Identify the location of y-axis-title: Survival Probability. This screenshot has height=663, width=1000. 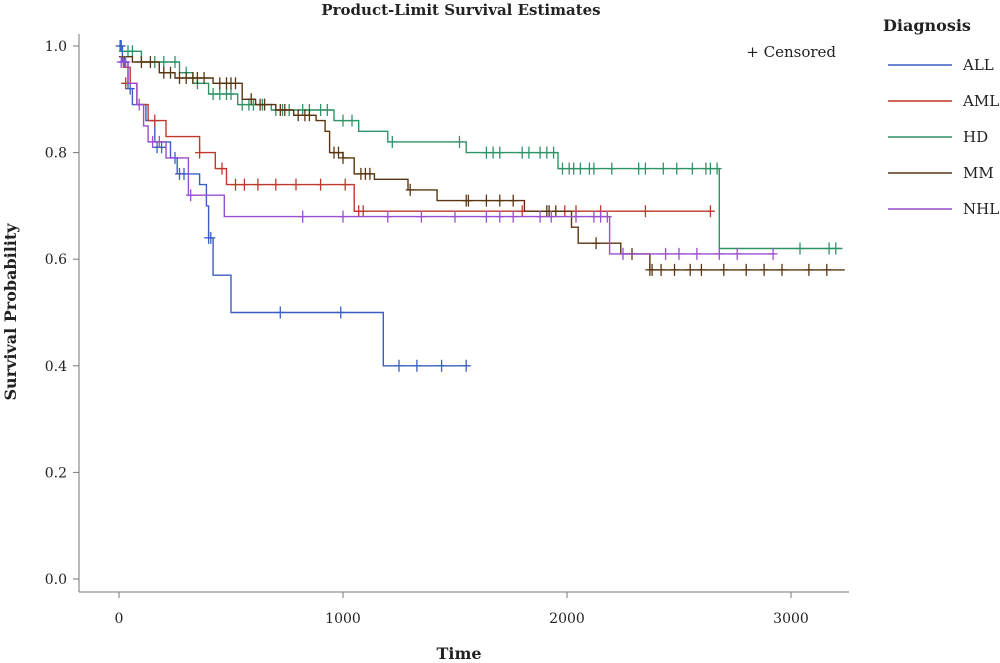
(10, 312).